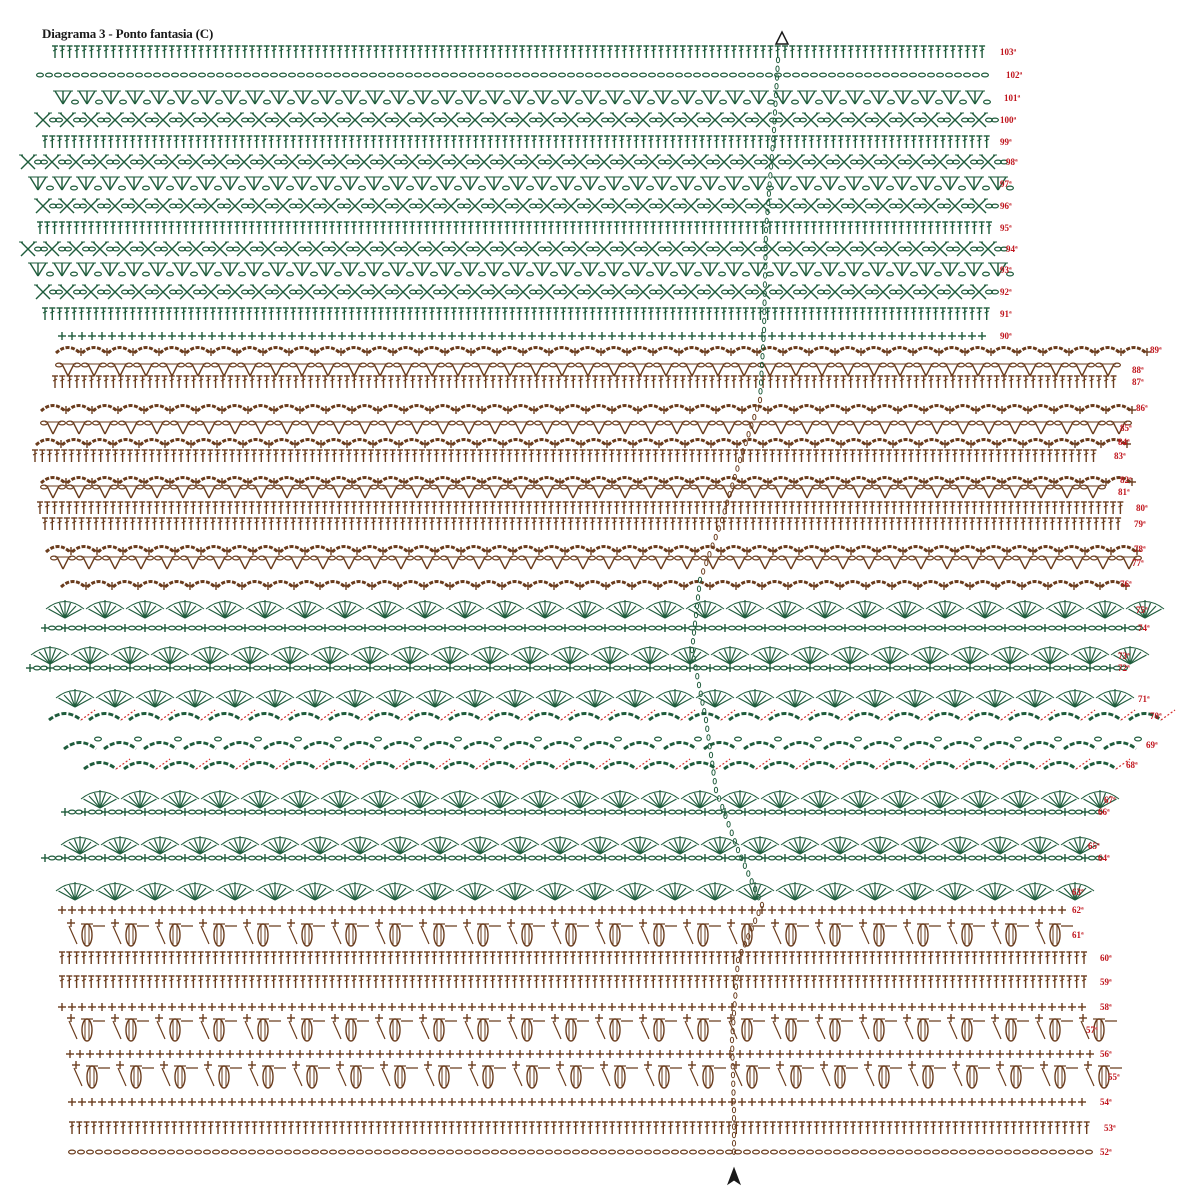 The image size is (1200, 1200). Describe the element at coordinates (1110, 800) in the screenshot. I see `row-label: 67ª` at that location.